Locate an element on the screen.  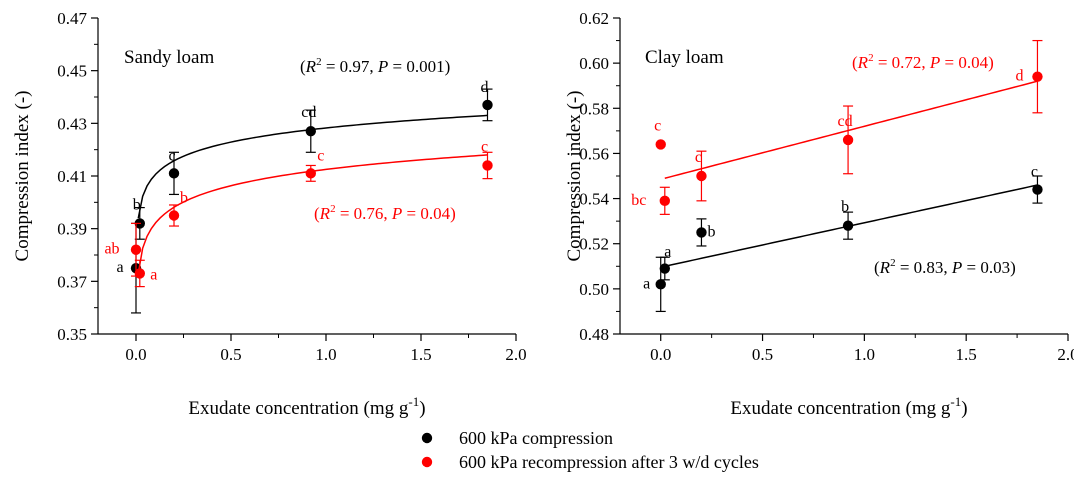
fit-annotation: (R2 = 0.97, P = 0.001) is located at coordinates (375, 66).